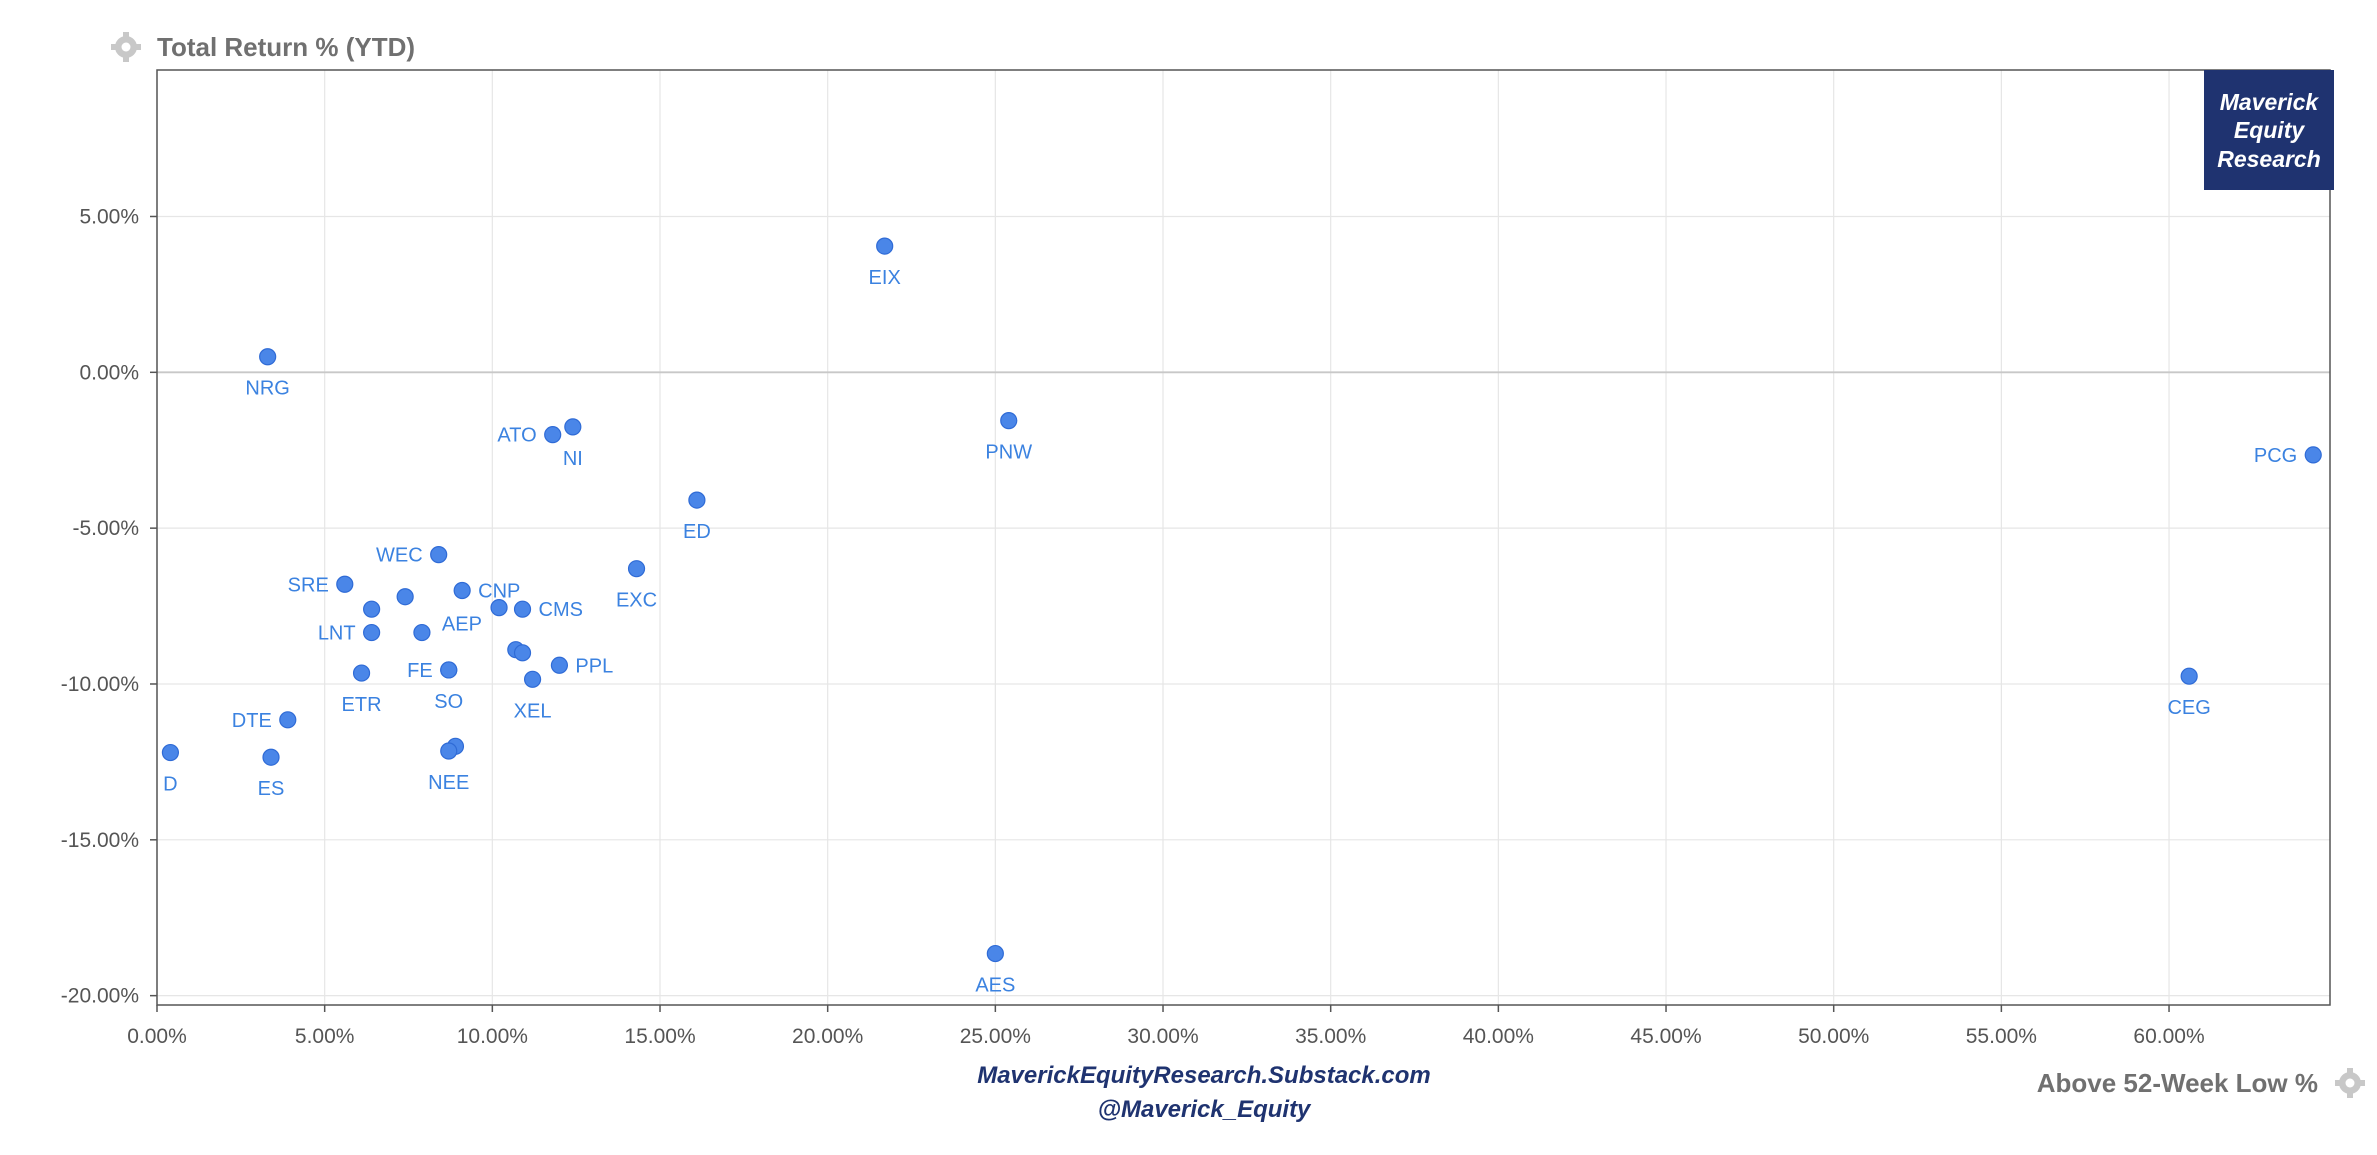 This screenshot has width=2377, height=1155. Describe the element at coordinates (516, 436) in the screenshot. I see `data-point-label: ATO` at that location.